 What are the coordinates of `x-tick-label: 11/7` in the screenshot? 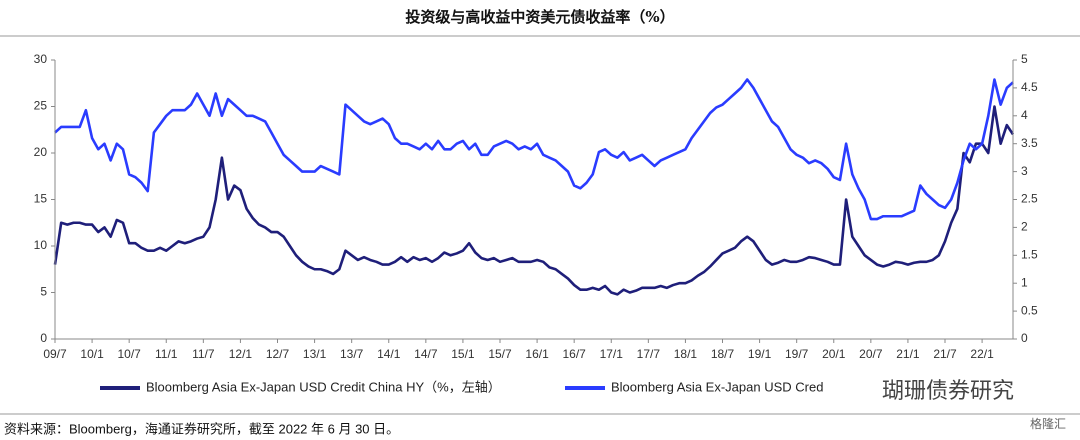 It's located at (203, 354).